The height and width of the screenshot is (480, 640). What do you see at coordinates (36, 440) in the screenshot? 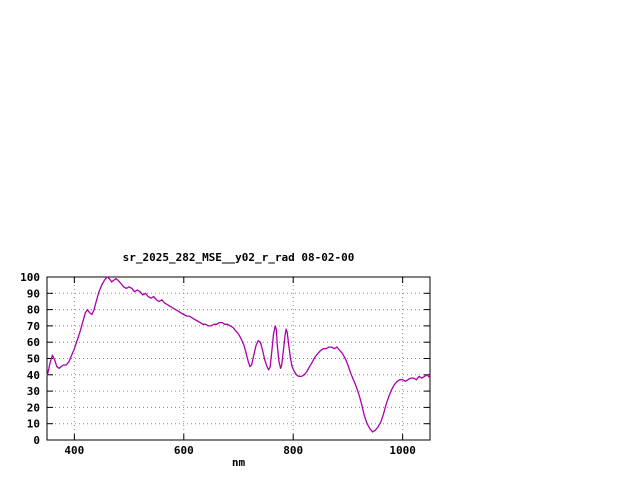
I see `y-tick-label: 0` at bounding box center [36, 440].